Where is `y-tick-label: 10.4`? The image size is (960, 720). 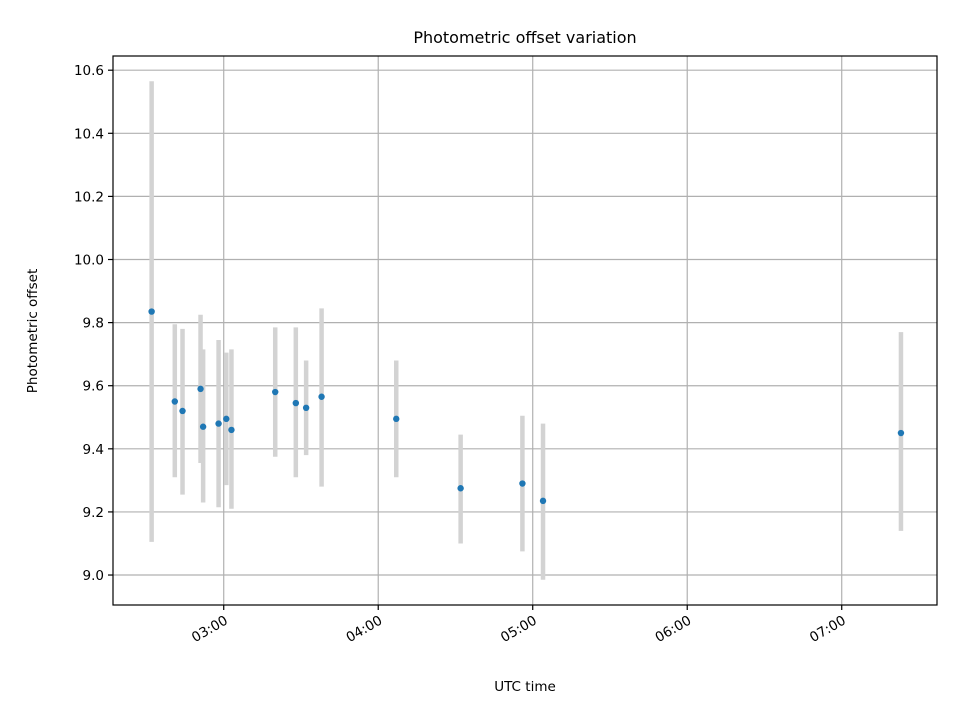 y-tick-label: 10.4 is located at coordinates (89, 134).